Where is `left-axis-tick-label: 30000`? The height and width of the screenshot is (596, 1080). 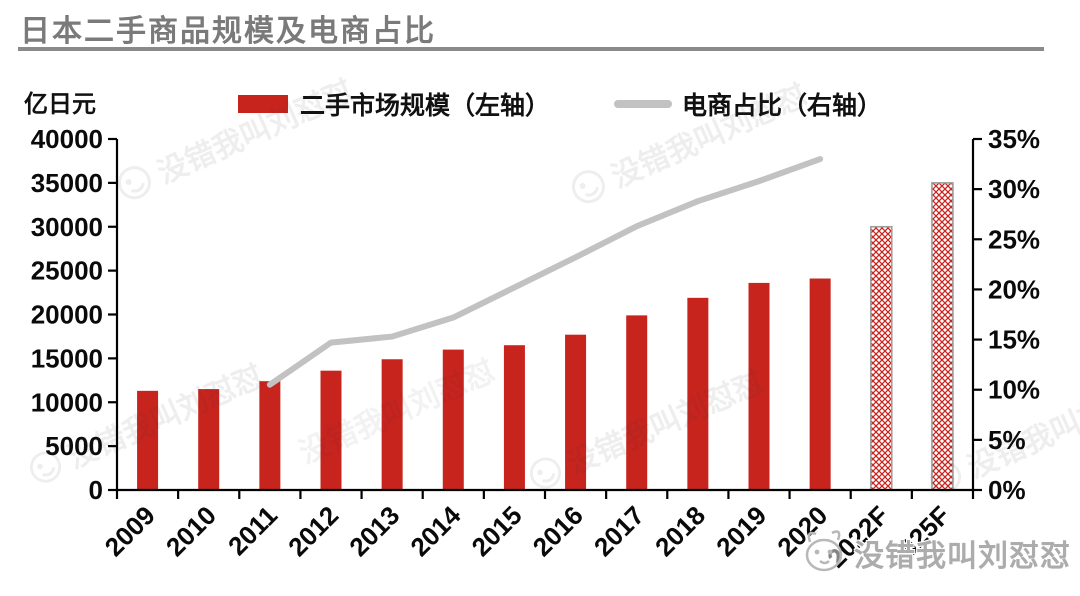
left-axis-tick-label: 30000 is located at coordinates (67, 227).